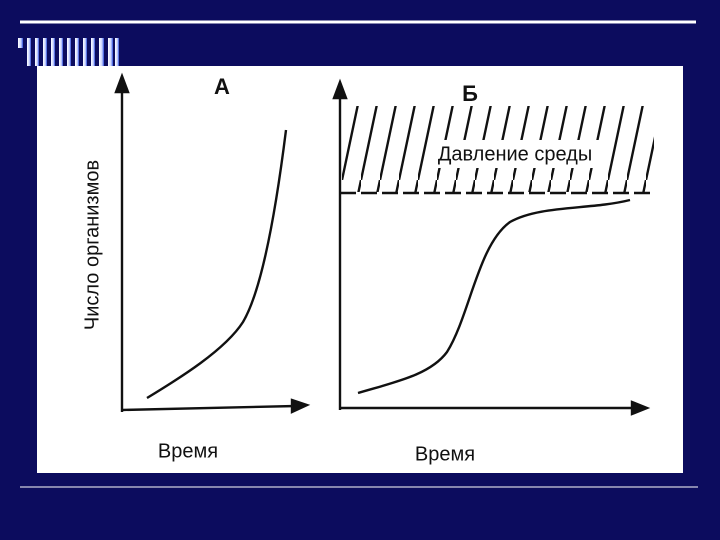  Describe the element at coordinates (494, 296) in the screenshot. I see `s-curve` at that location.